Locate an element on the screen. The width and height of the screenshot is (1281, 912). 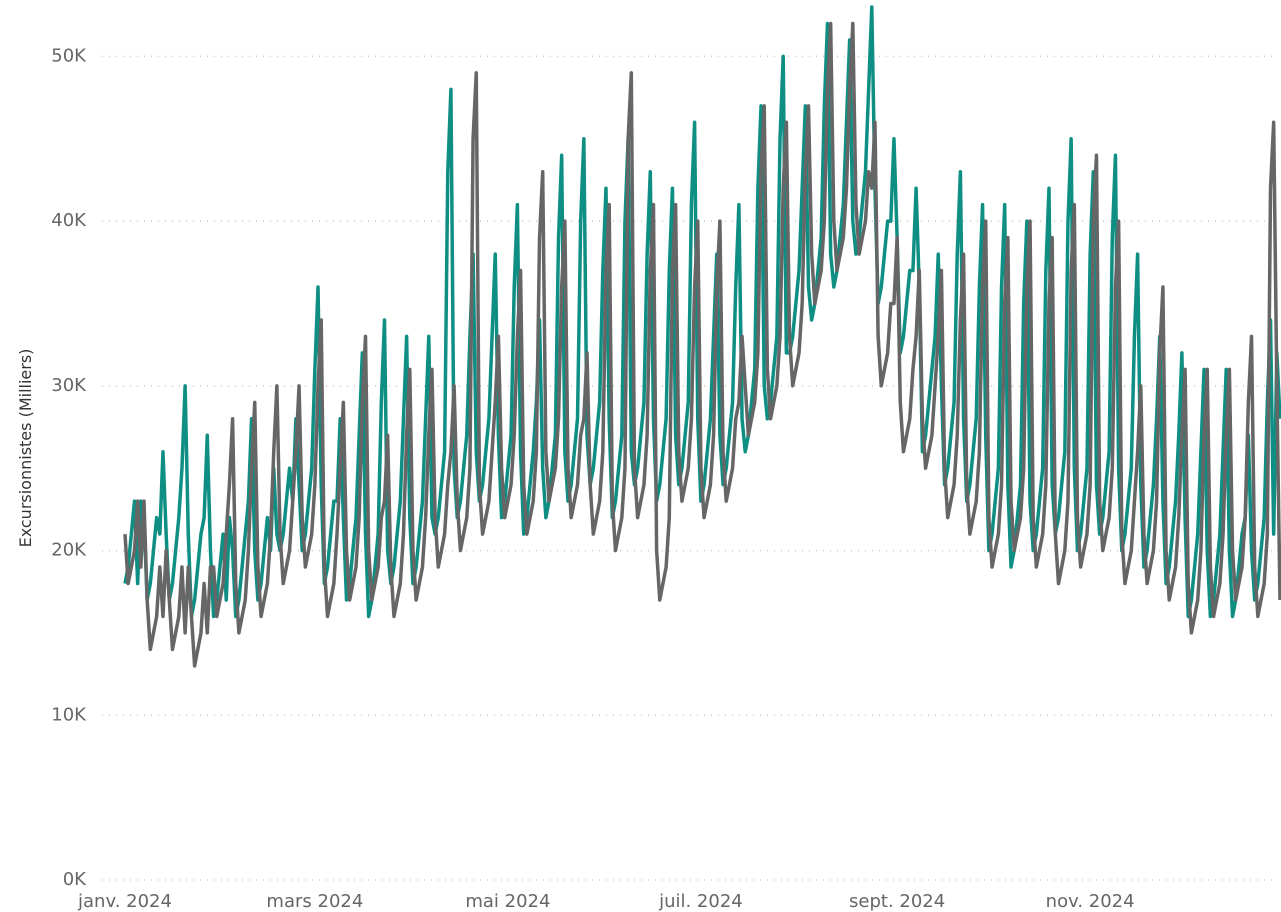
x-tick-label: sept. 2024 is located at coordinates (897, 901).